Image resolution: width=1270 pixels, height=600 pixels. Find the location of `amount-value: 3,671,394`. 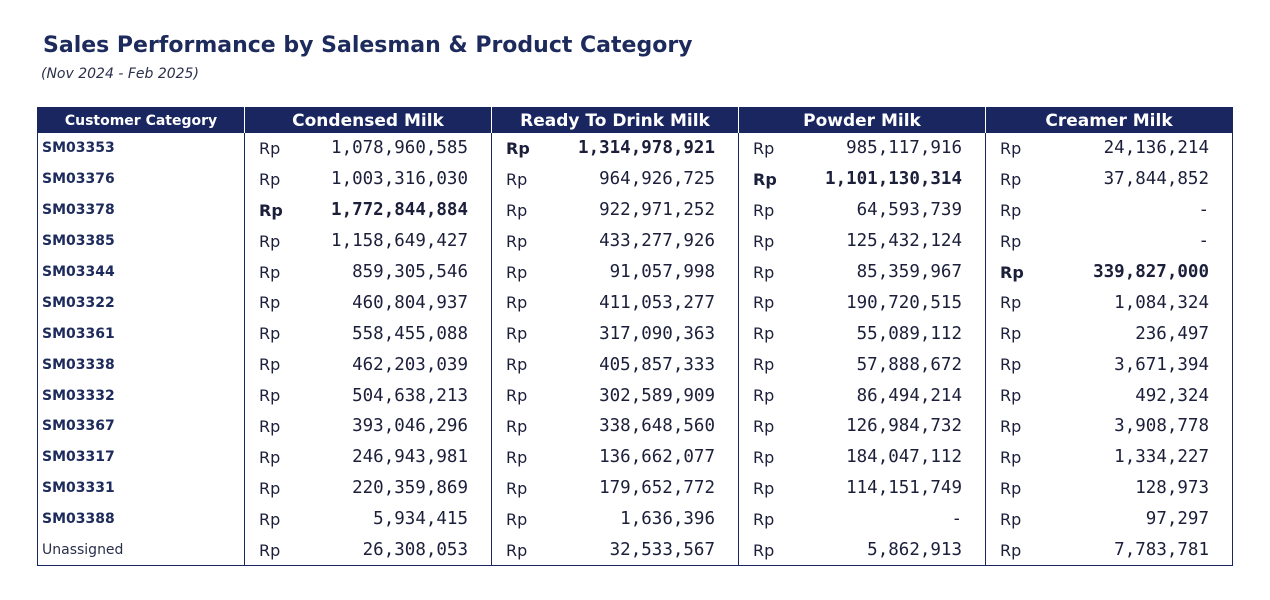

amount-value: 3,671,394 is located at coordinates (1161, 364).